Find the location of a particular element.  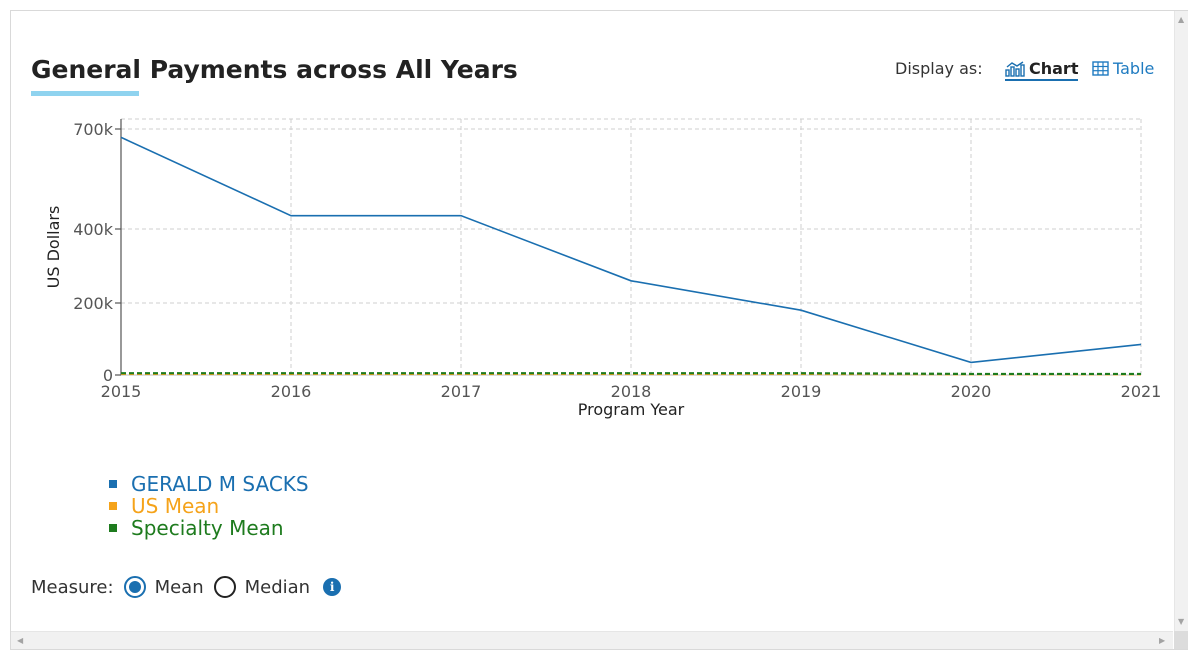

chart-view-toggle: Chart is located at coordinates (1042, 70).